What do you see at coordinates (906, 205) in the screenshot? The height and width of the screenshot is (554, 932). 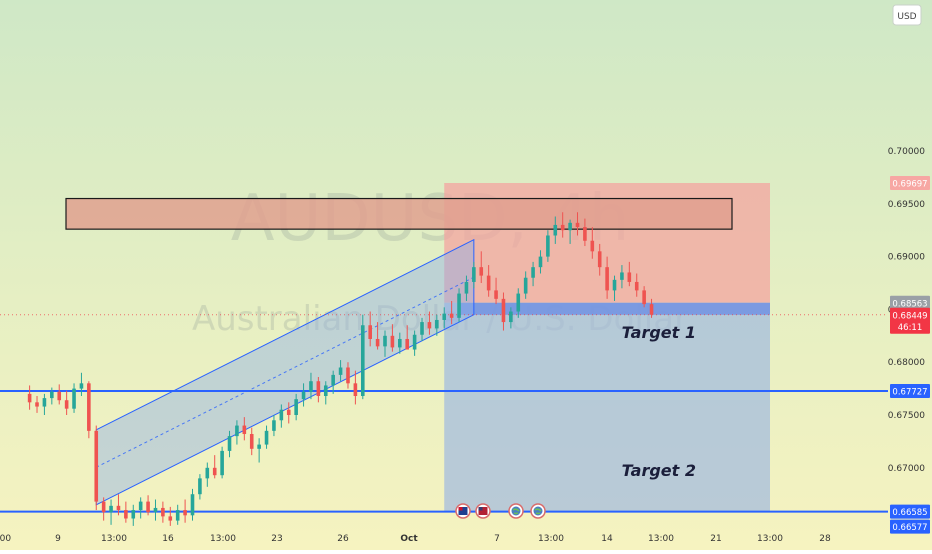 I see `price-tick: 0.69500` at bounding box center [906, 205].